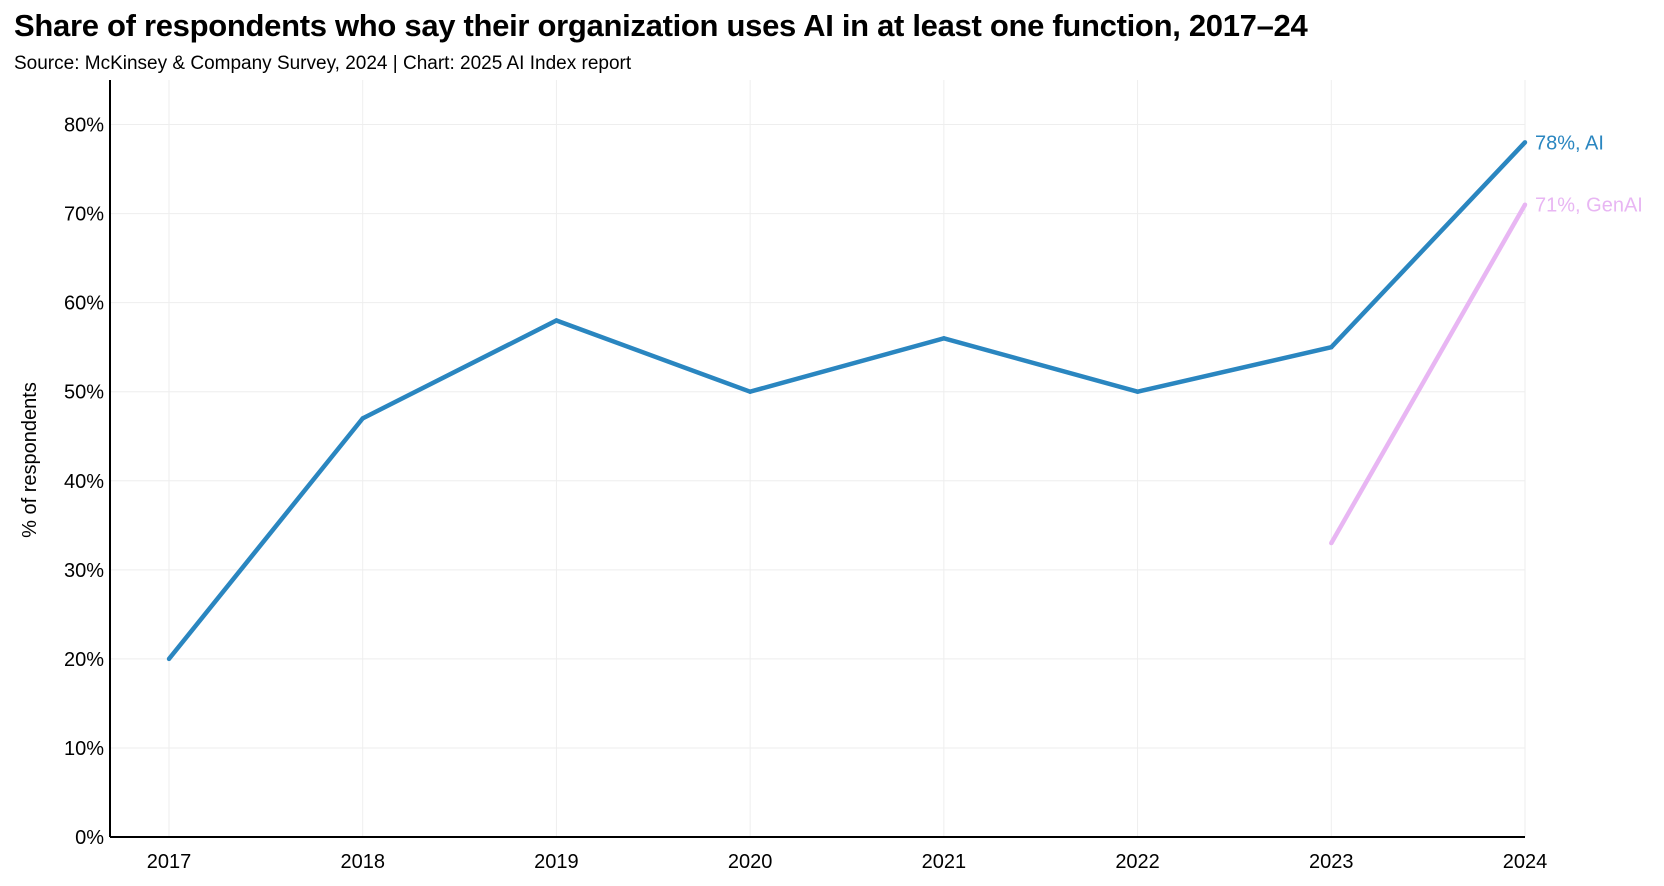 This screenshot has width=1664, height=886. What do you see at coordinates (556, 862) in the screenshot?
I see `x-tick-label: 2019` at bounding box center [556, 862].